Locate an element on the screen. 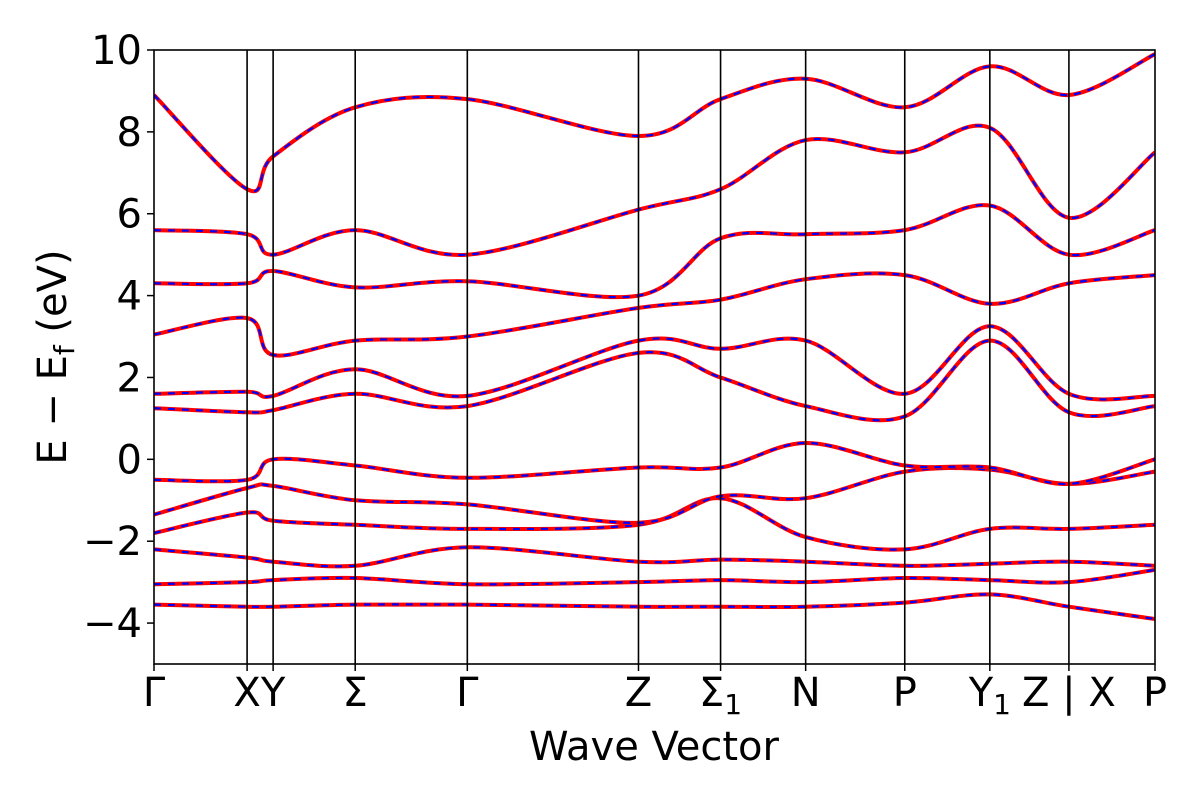  y-axis-title-main: E − E is located at coordinates (53, 410).